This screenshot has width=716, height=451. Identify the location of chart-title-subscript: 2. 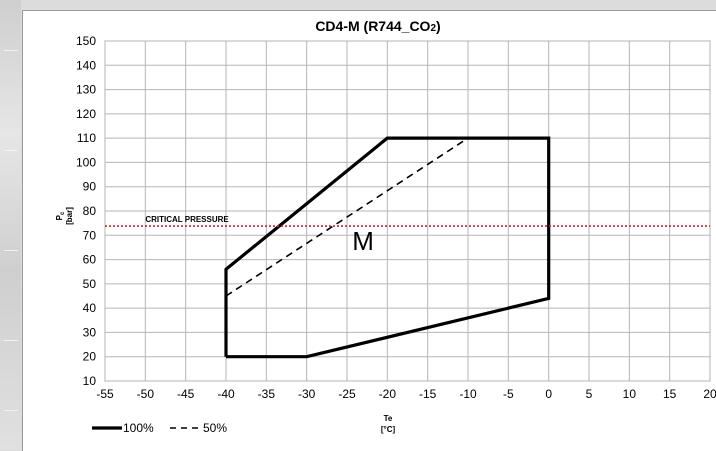
(433, 28).